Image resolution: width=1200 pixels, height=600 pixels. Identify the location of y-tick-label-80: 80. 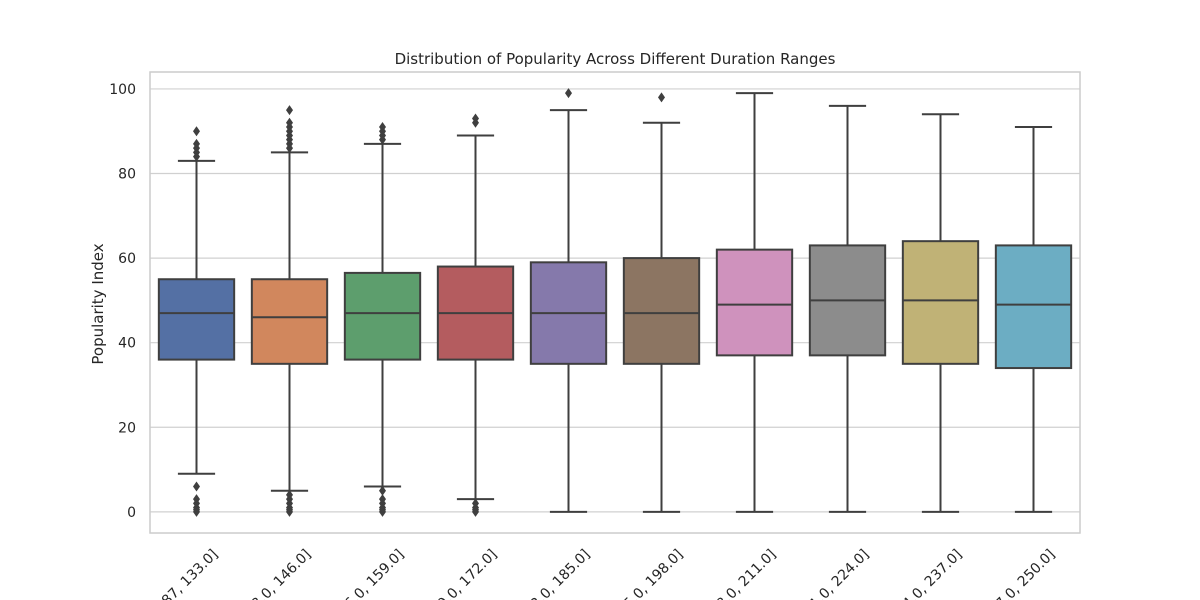
(127, 175).